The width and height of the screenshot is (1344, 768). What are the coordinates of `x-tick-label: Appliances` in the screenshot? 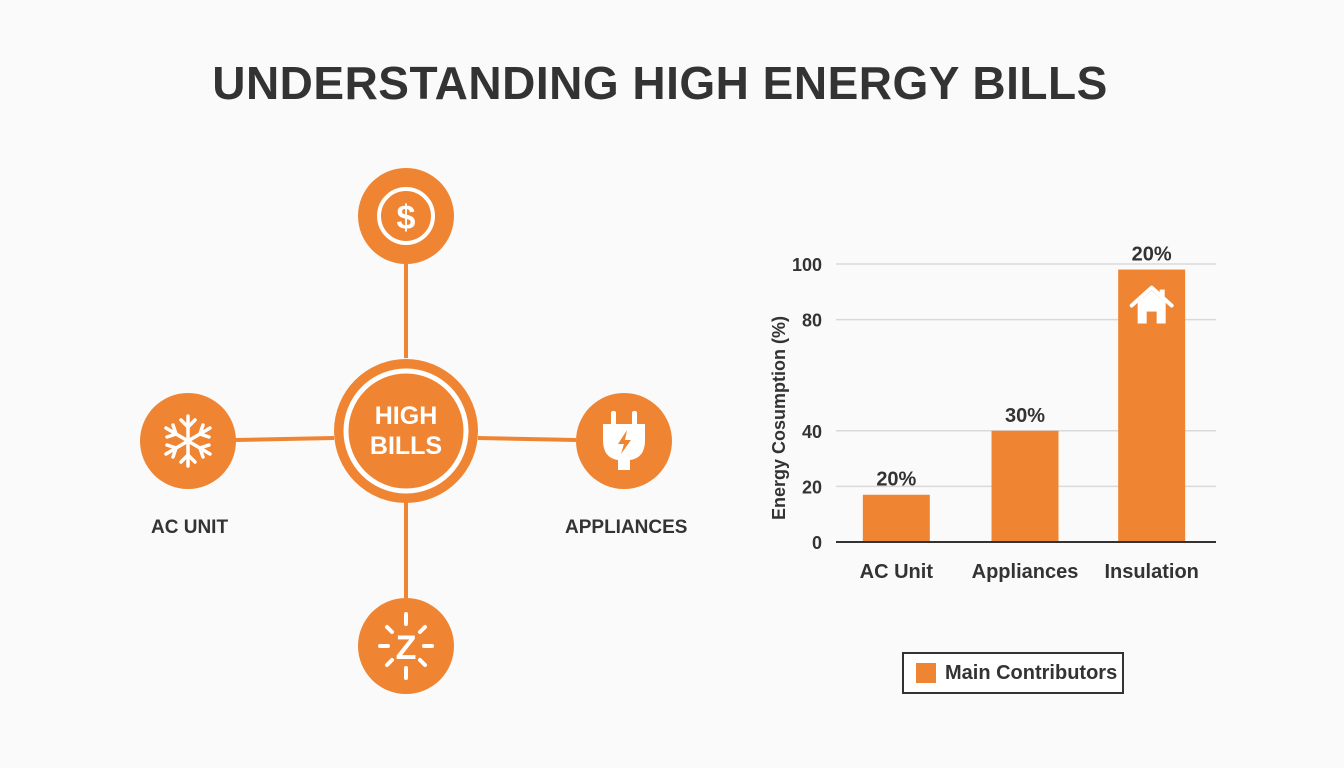 It's located at (1025, 572).